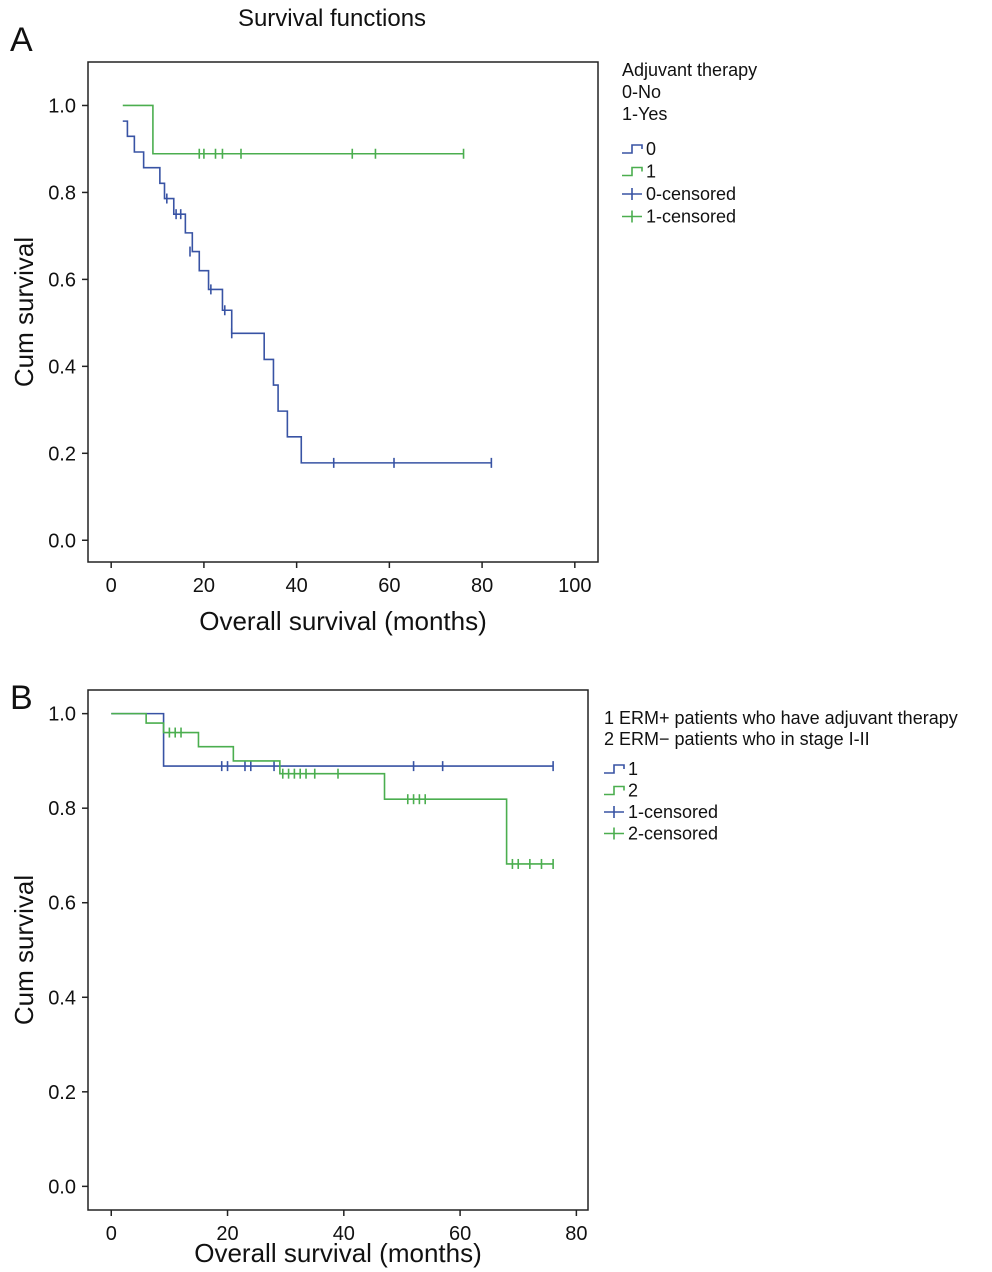 This screenshot has height=1272, width=992. Describe the element at coordinates (62, 541) in the screenshot. I see `panel-a-y-tick-label: 0.0` at that location.